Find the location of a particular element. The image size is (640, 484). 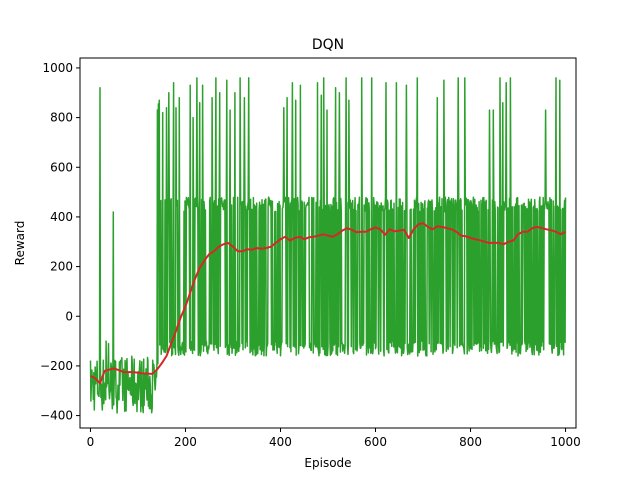

chart-title: DQN is located at coordinates (328, 45).